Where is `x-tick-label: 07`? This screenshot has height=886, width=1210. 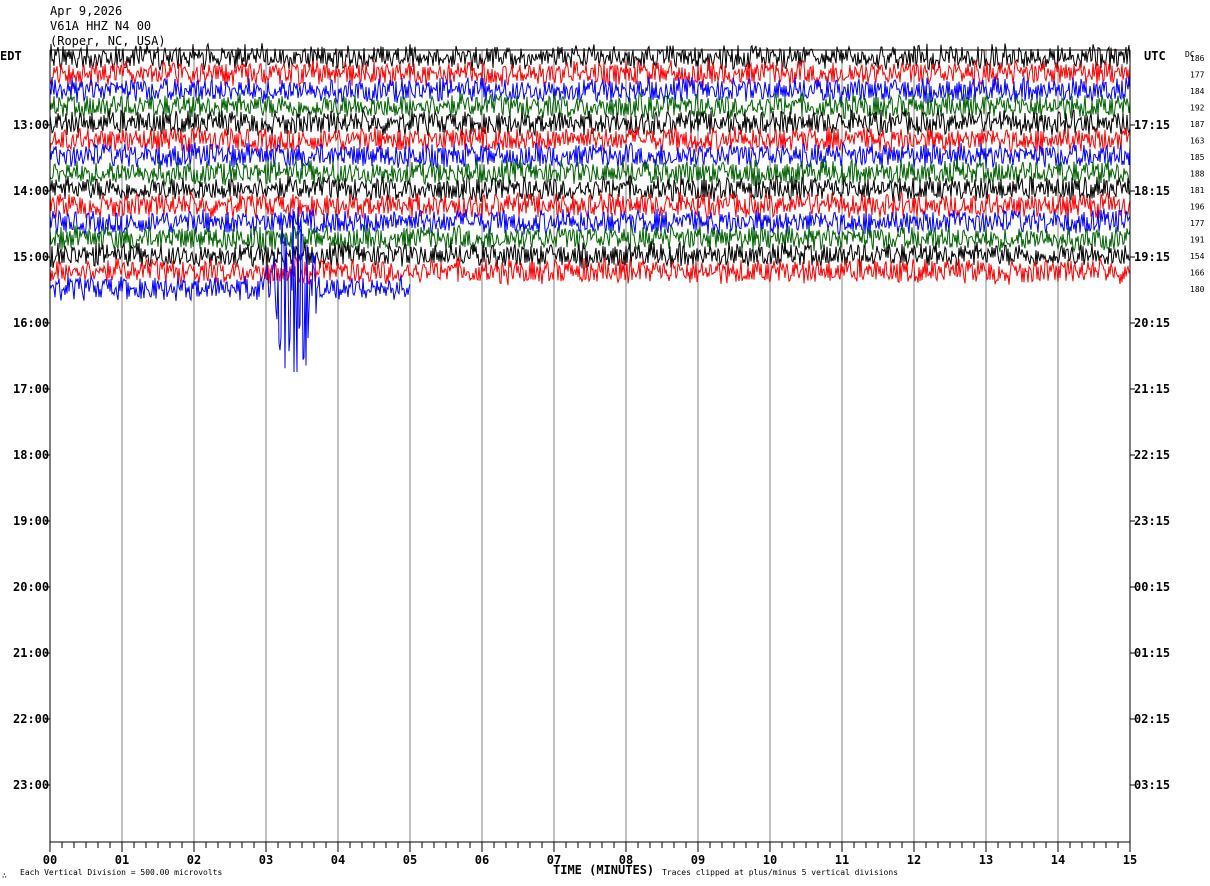
x-tick-label: 07 is located at coordinates (554, 860).